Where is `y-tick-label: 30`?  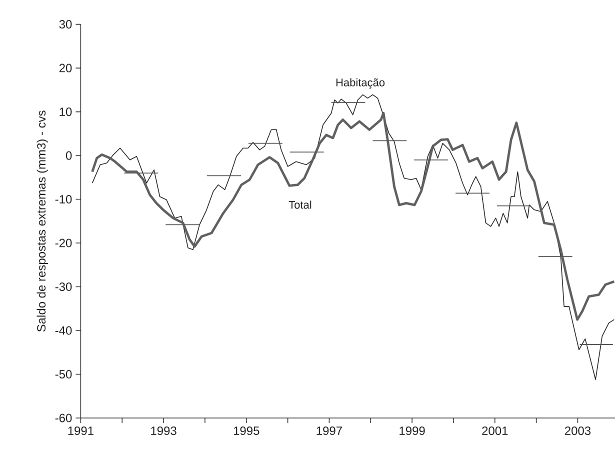 y-tick-label: 30 is located at coordinates (65, 24).